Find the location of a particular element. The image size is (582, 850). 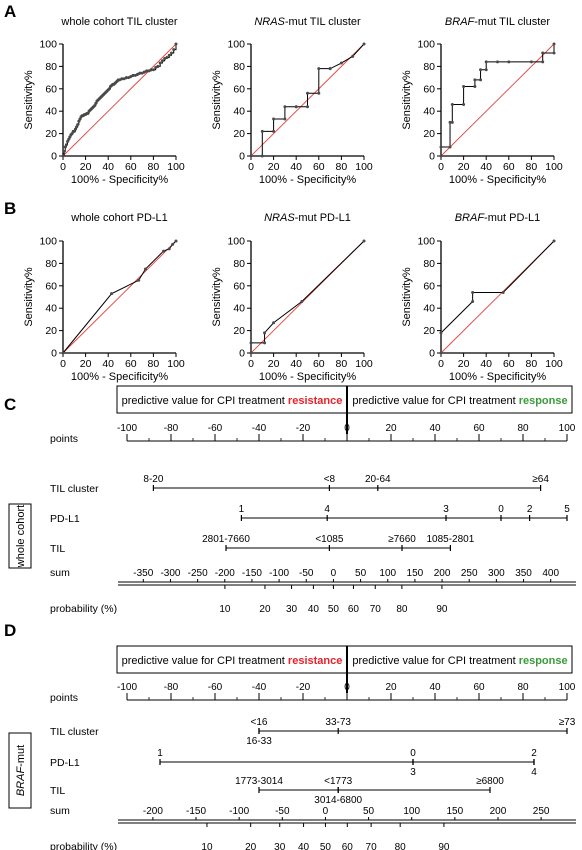

x-tick-label: 40 is located at coordinates (296, 167).